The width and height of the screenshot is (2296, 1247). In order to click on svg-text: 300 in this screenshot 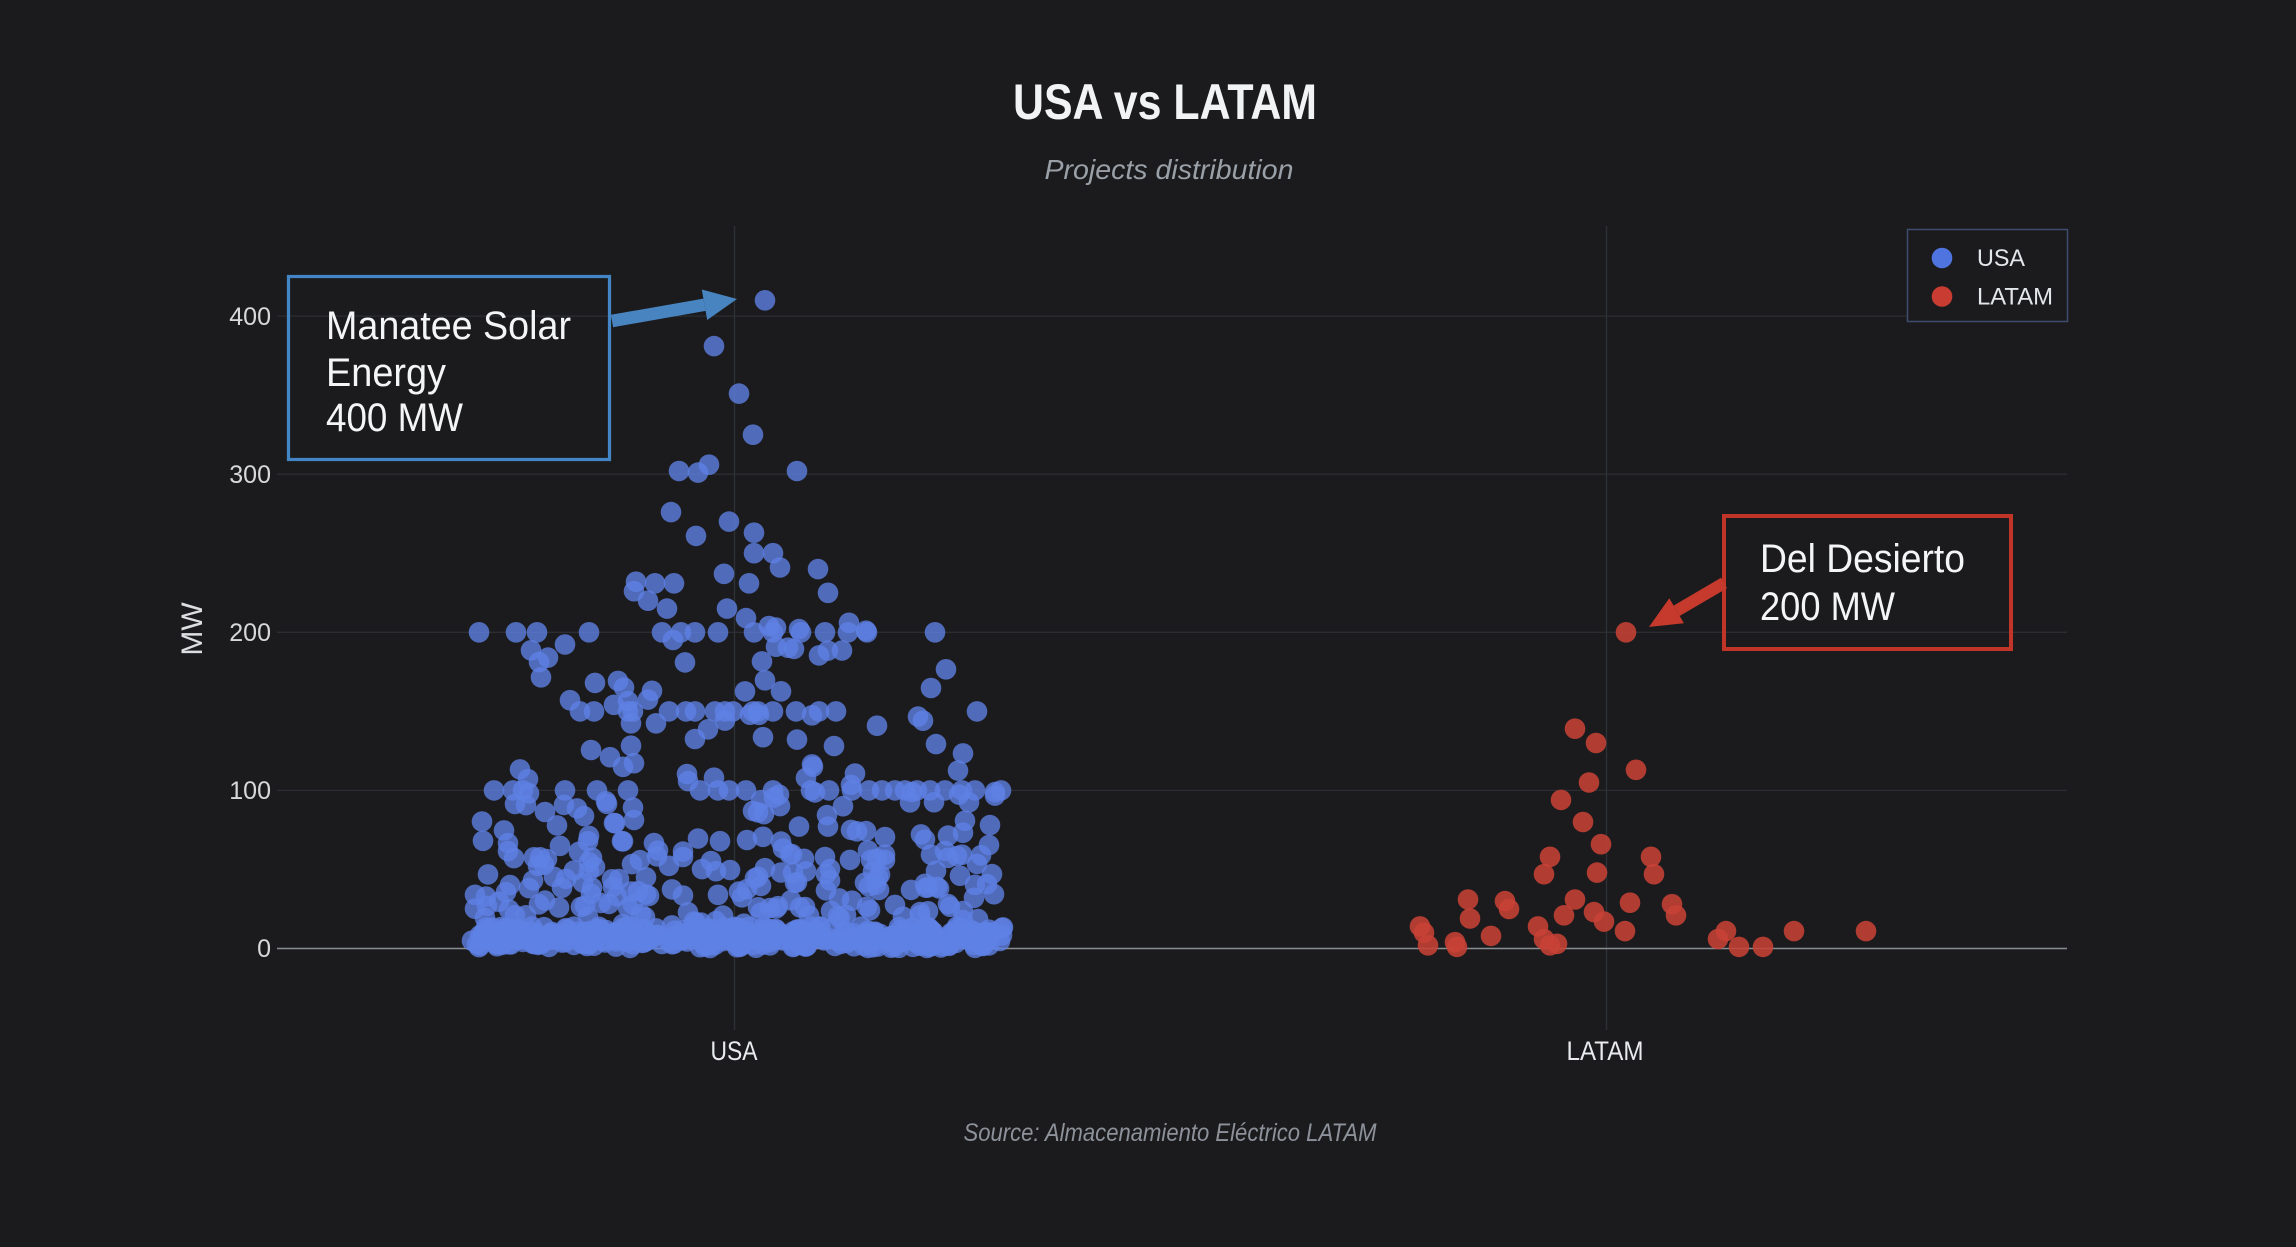, I will do `click(250, 475)`.